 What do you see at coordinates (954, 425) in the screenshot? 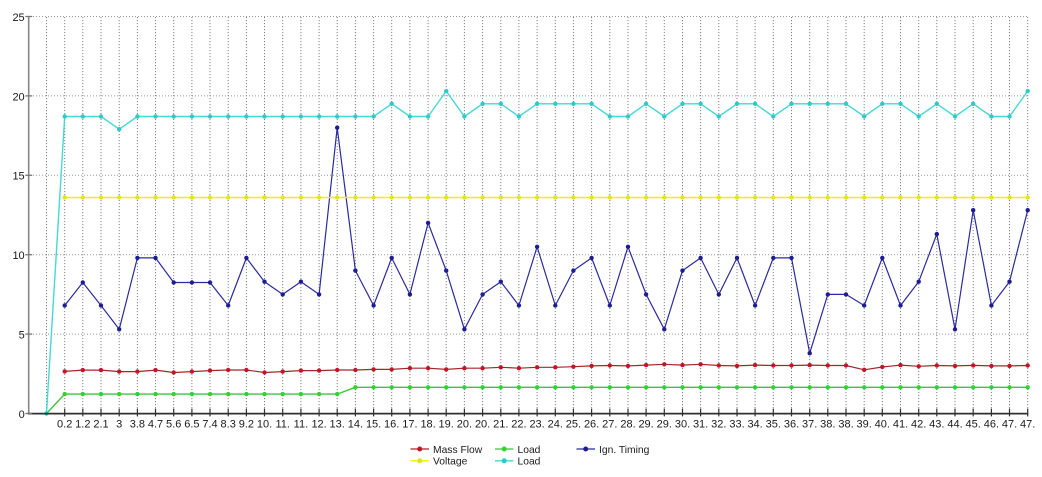
I see `svg-text: 44.` at bounding box center [954, 425].